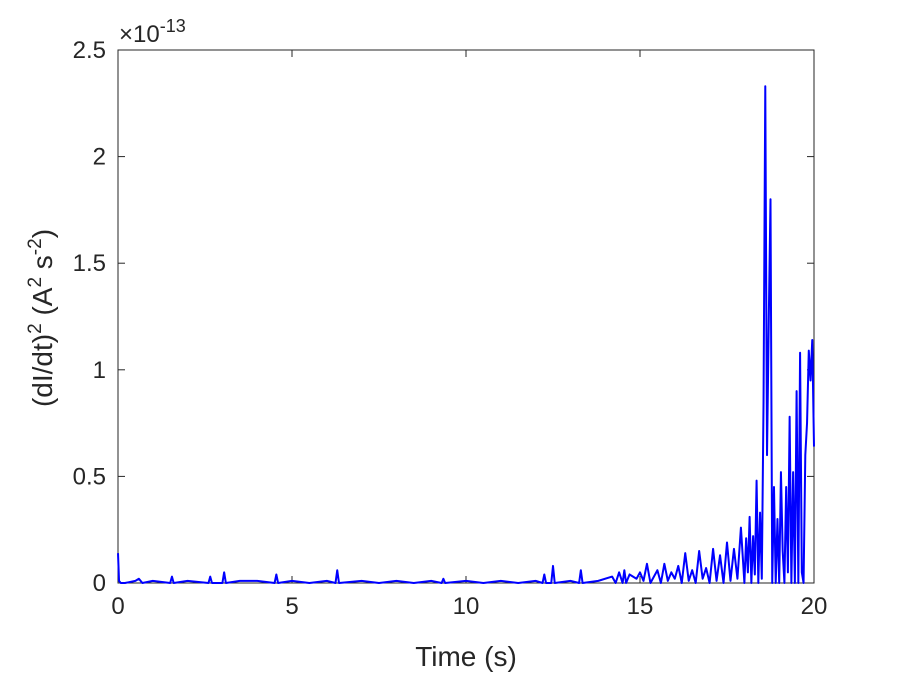 Image resolution: width=900 pixels, height=675 pixels. Describe the element at coordinates (117, 606) in the screenshot. I see `x-tick-label: 0` at that location.